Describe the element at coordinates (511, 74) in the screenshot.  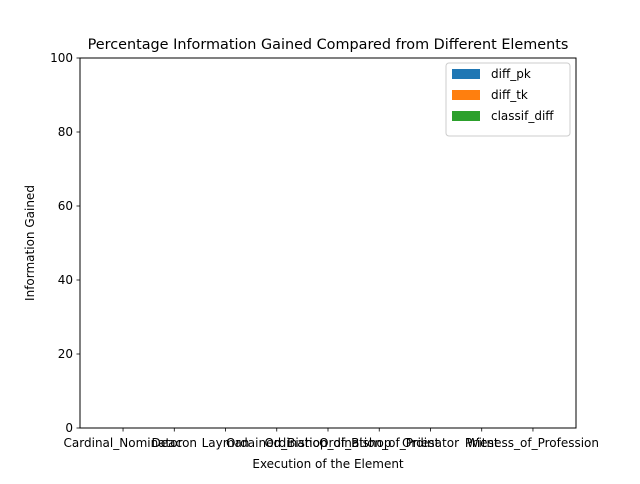
I see `legend-label: diff_pk` at that location.